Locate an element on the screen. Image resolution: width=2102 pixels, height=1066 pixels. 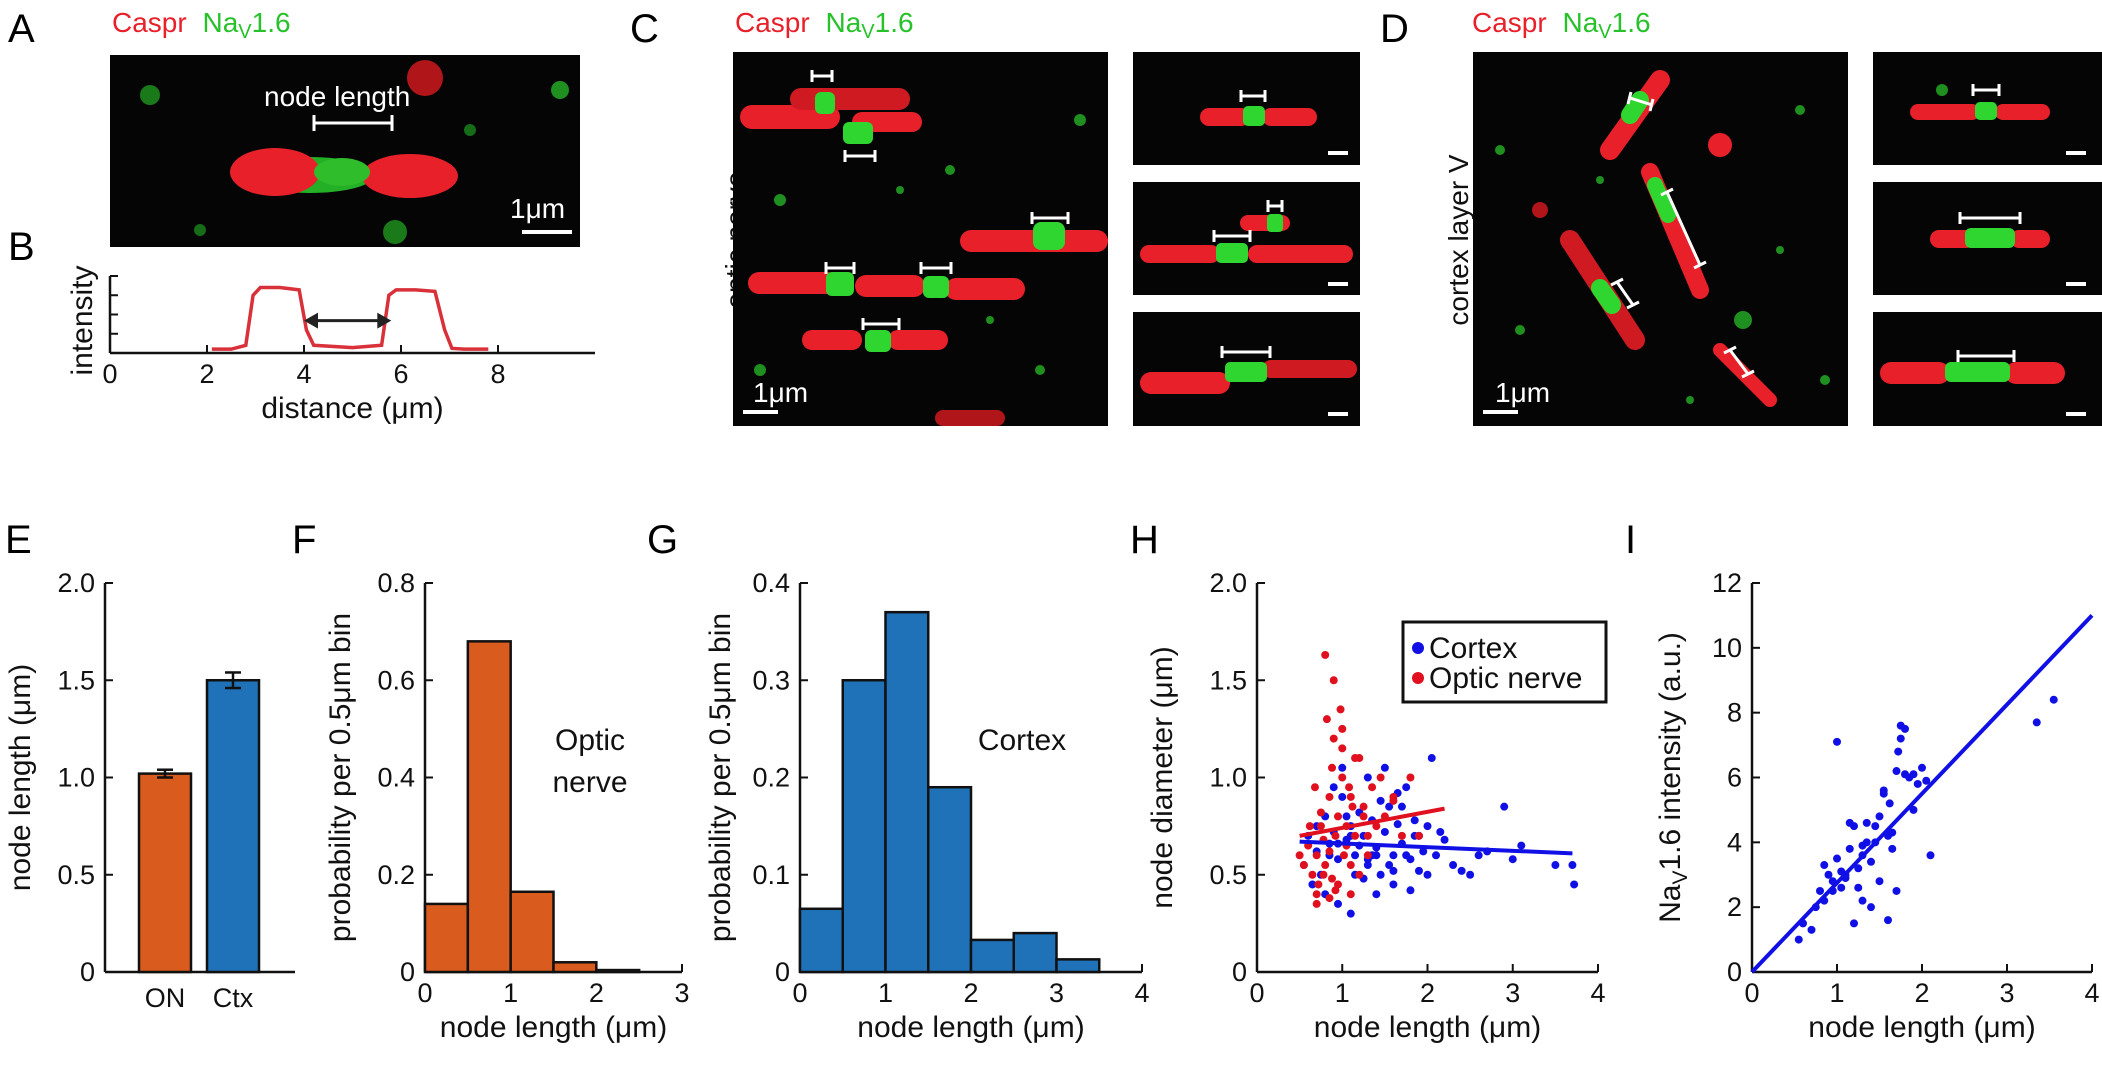
micrograph-c-main is located at coordinates (920, 239).